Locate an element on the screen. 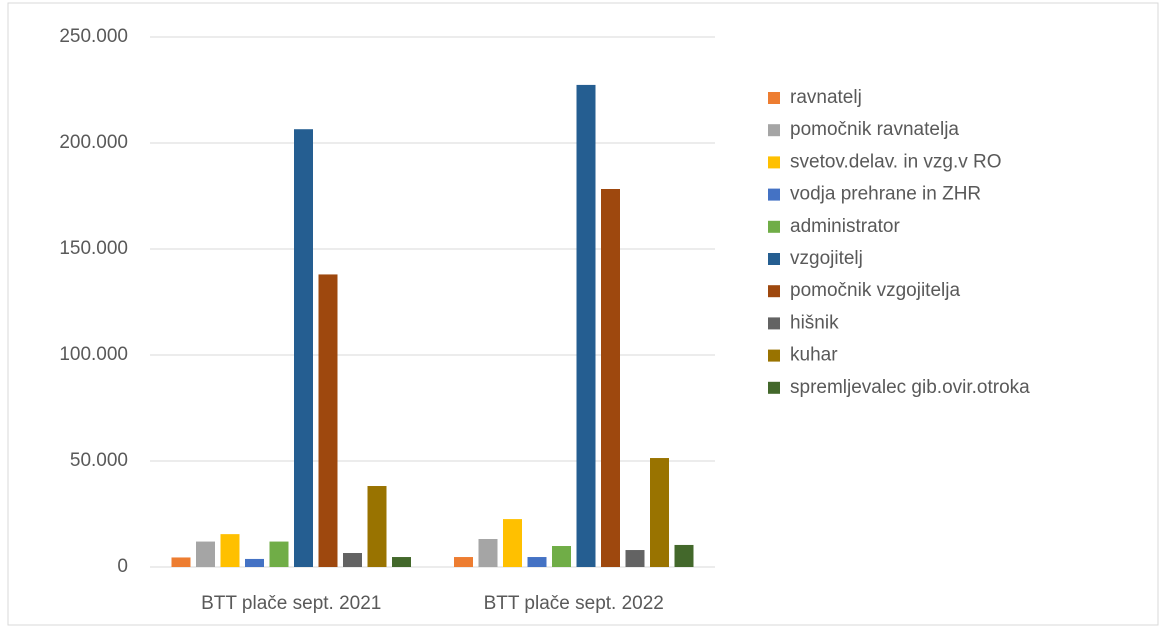 This screenshot has width=1164, height=629. legend-label: pomočnik ravnatelja is located at coordinates (874, 129).